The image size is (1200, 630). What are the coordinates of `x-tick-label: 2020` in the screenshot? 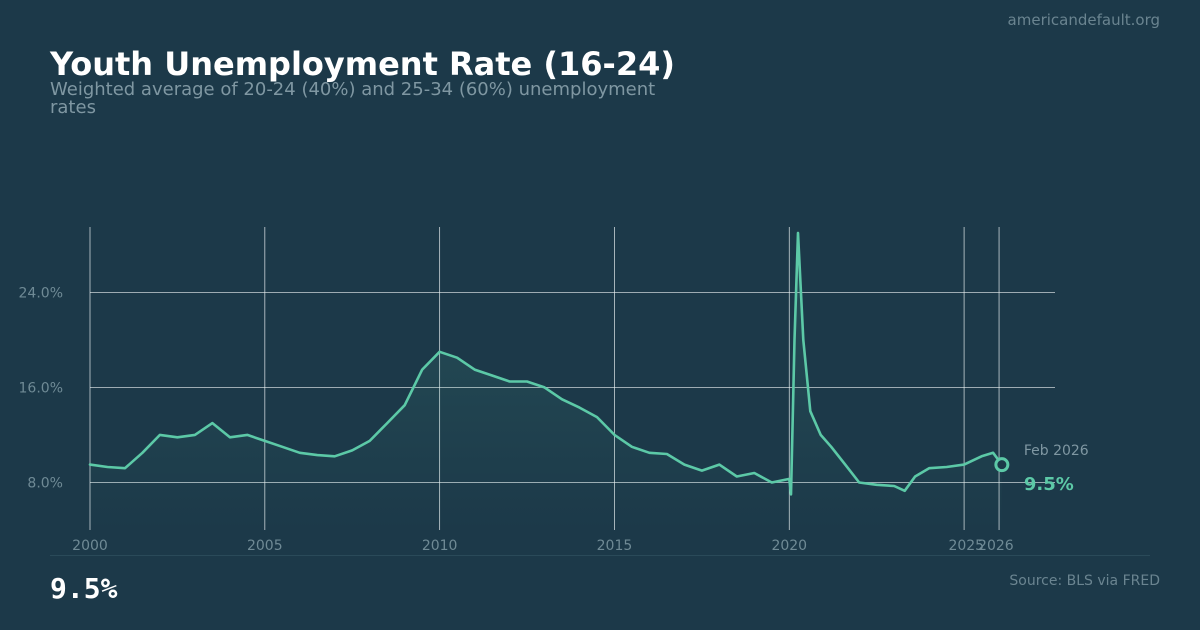 It's located at (789, 546).